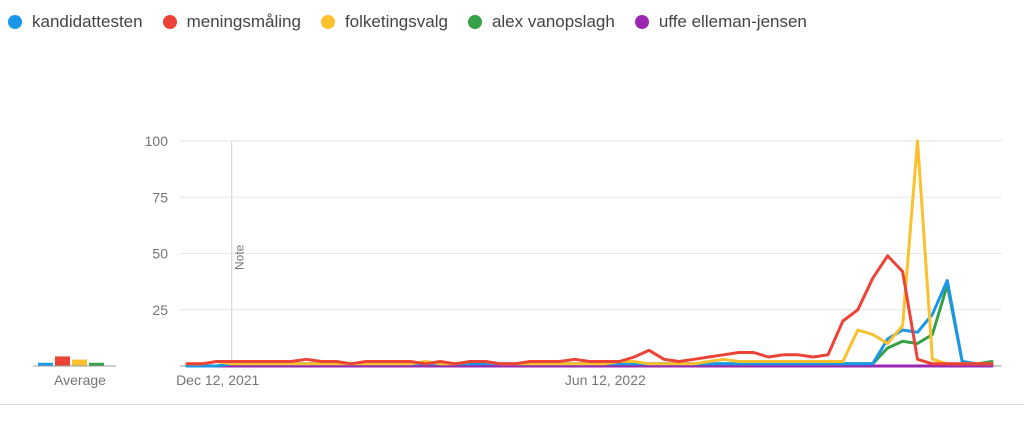  I want to click on legend-item-uffe-elleman-jensen: uffe elleman-jensen, so click(720, 22).